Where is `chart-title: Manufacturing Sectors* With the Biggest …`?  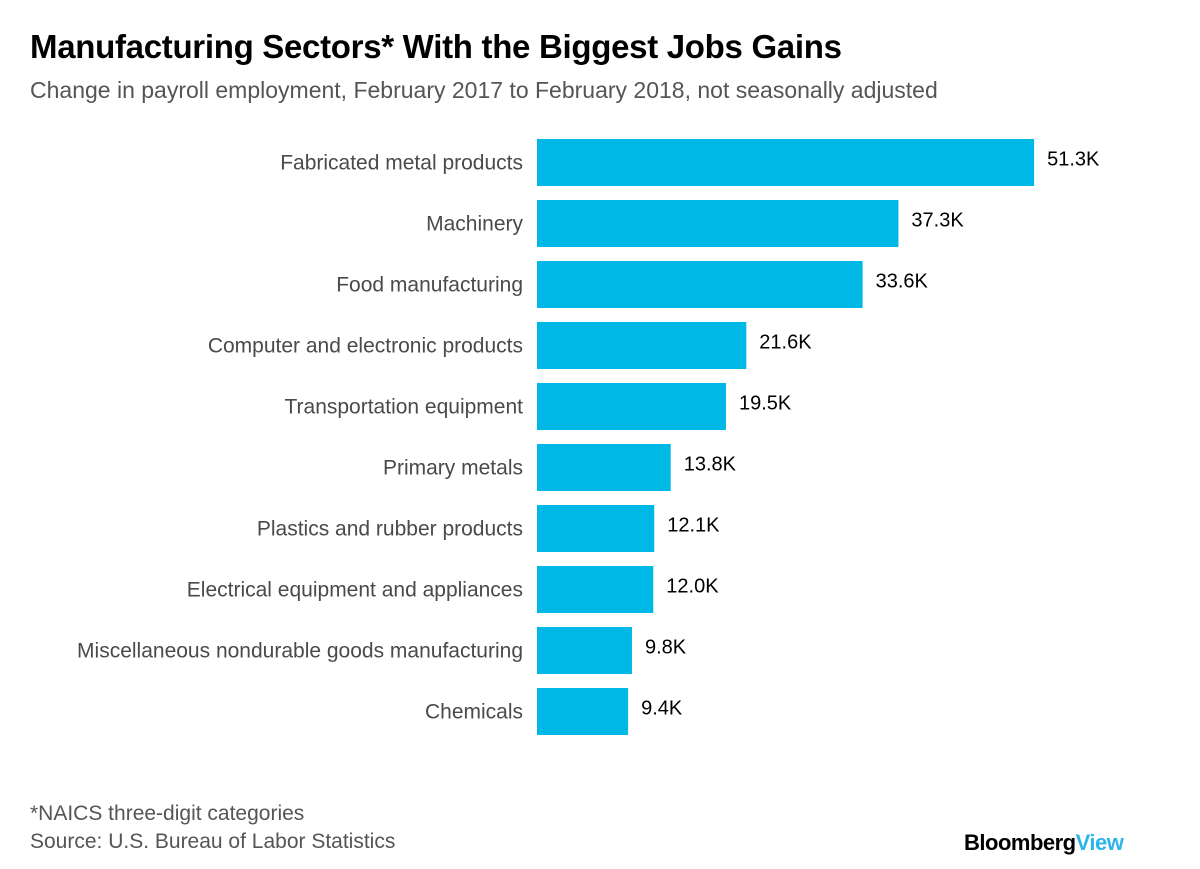 chart-title: Manufacturing Sectors* With the Biggest … is located at coordinates (436, 46).